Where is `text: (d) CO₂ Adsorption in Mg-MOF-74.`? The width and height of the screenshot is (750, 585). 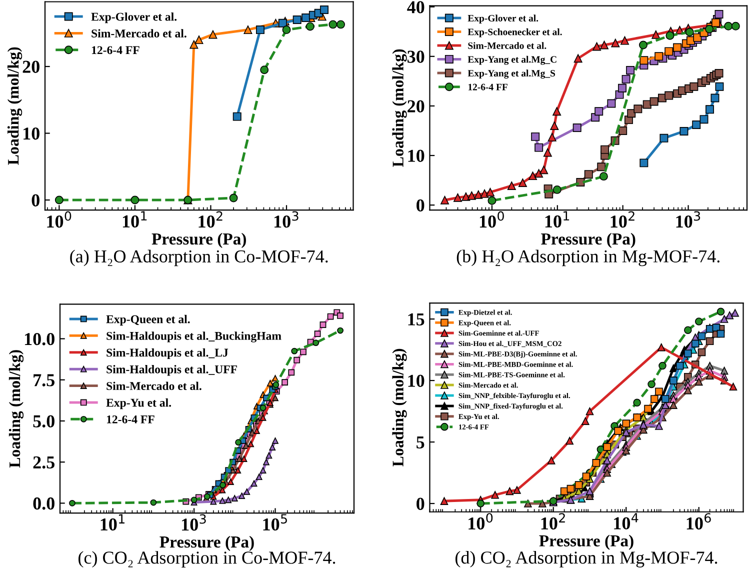
text: (d) CO₂ Adsorption in Mg-MOF-74. is located at coordinates (586, 559).